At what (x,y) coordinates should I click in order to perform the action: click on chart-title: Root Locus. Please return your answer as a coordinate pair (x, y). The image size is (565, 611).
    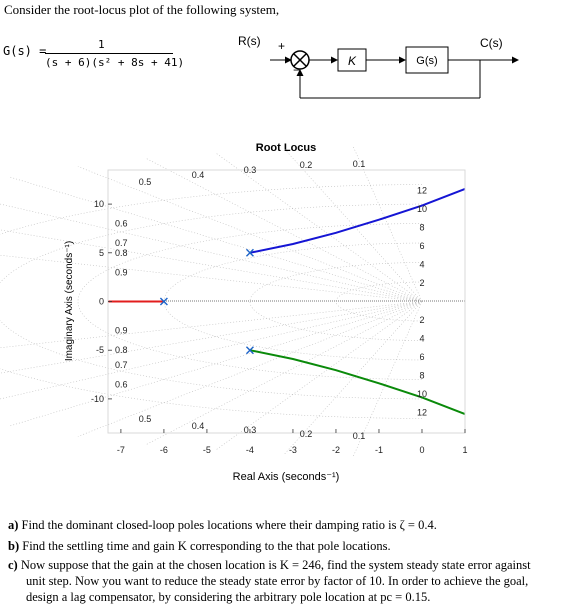
    Looking at the image, I should click on (286, 148).